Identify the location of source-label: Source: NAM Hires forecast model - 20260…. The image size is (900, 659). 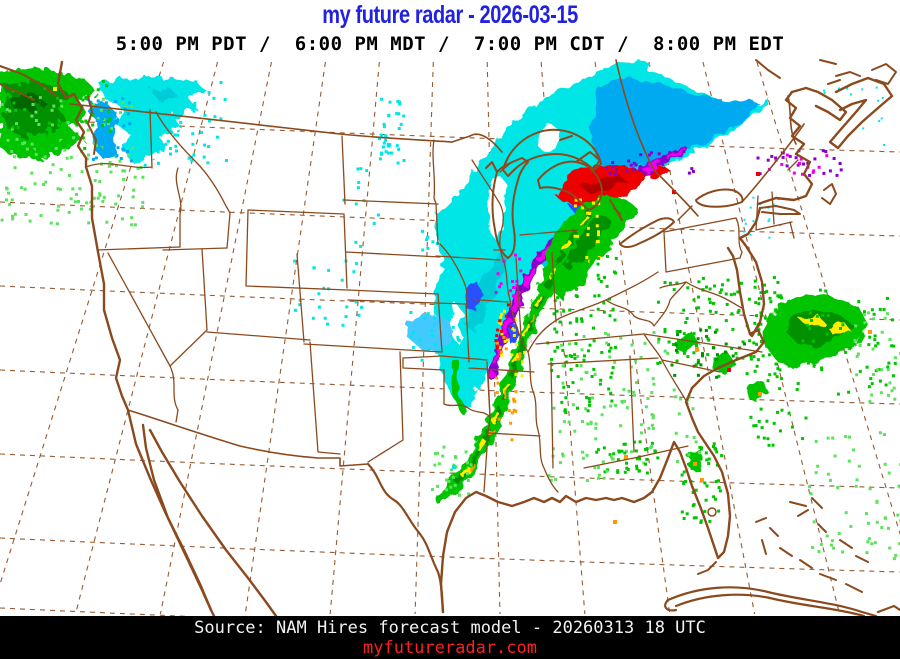
(450, 628).